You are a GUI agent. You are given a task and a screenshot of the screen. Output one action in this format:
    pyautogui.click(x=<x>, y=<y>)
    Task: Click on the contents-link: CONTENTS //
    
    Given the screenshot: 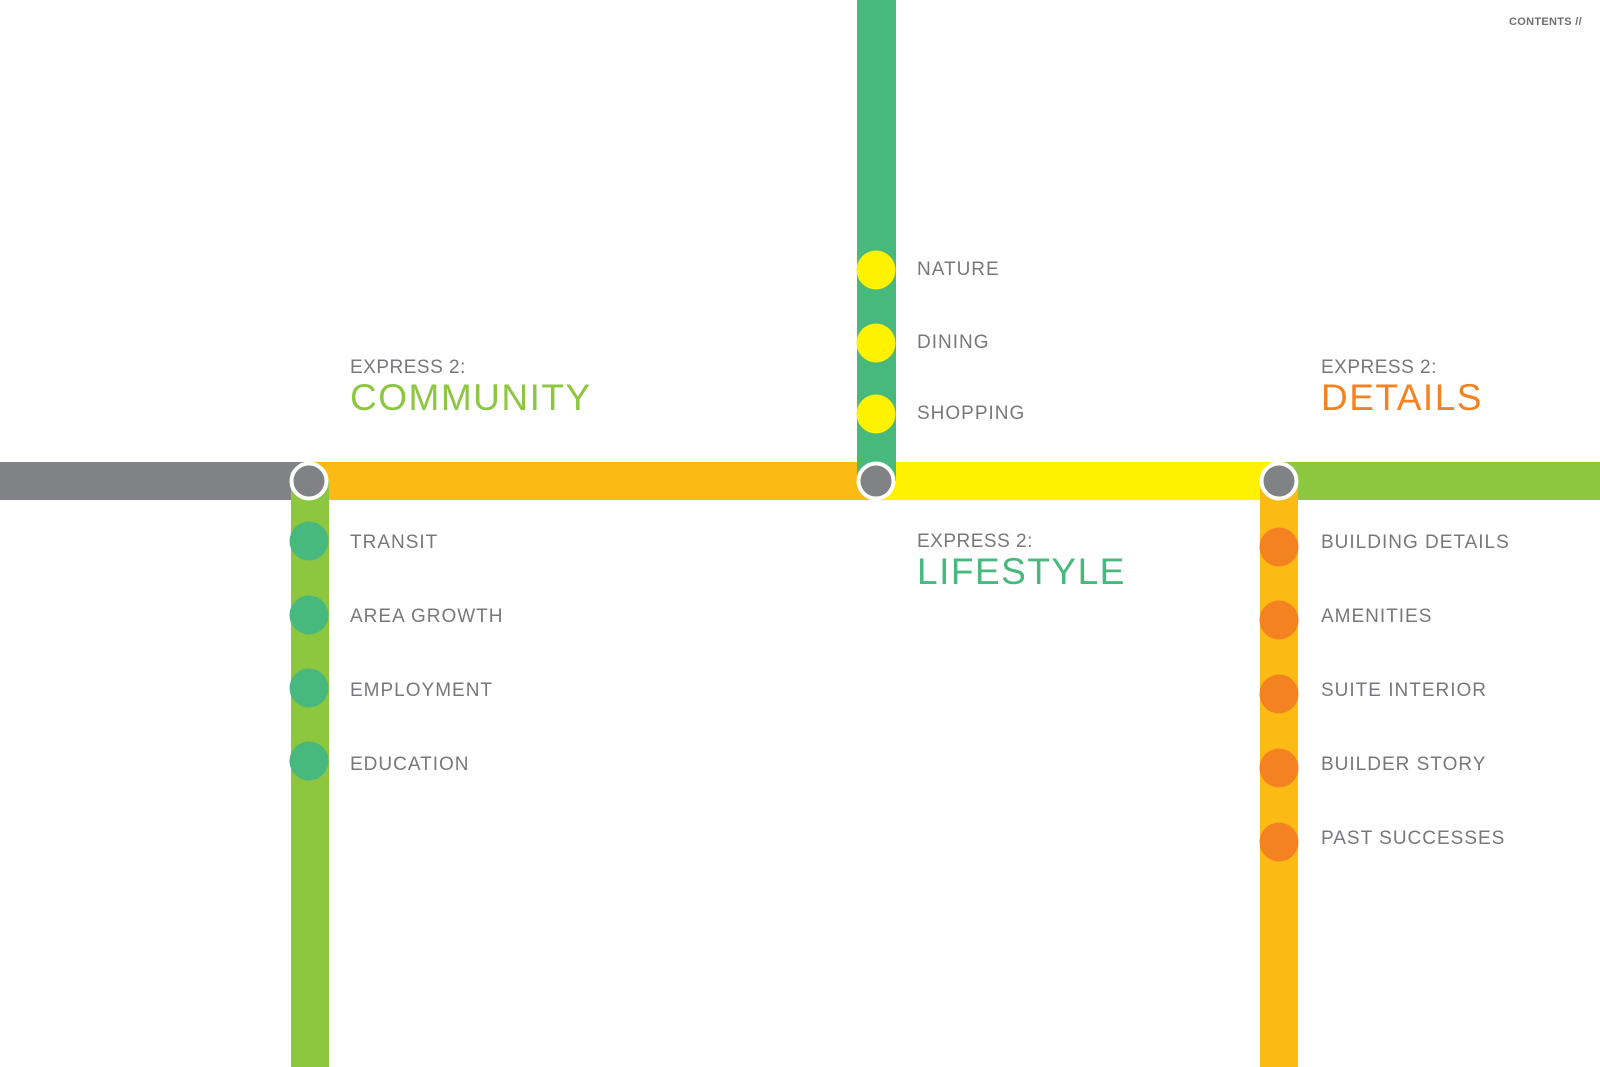 What is the action you would take?
    pyautogui.click(x=1545, y=22)
    